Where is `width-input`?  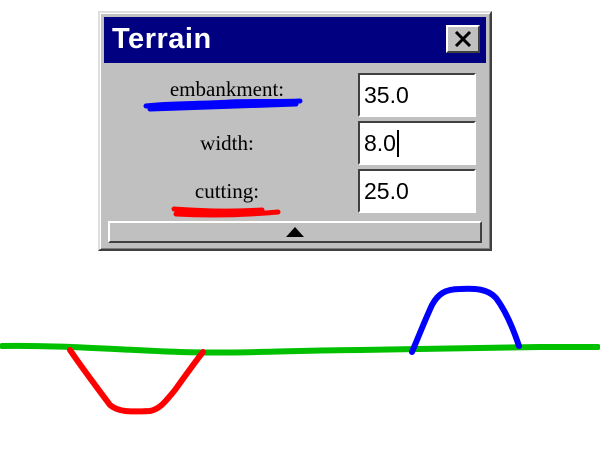
width-input is located at coordinates (417, 143).